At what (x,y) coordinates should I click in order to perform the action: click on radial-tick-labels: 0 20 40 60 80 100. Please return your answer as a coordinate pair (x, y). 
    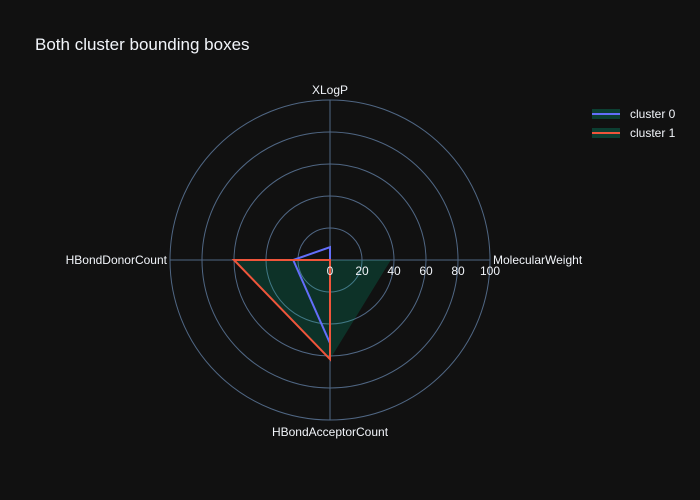
    Looking at the image, I should click on (414, 271).